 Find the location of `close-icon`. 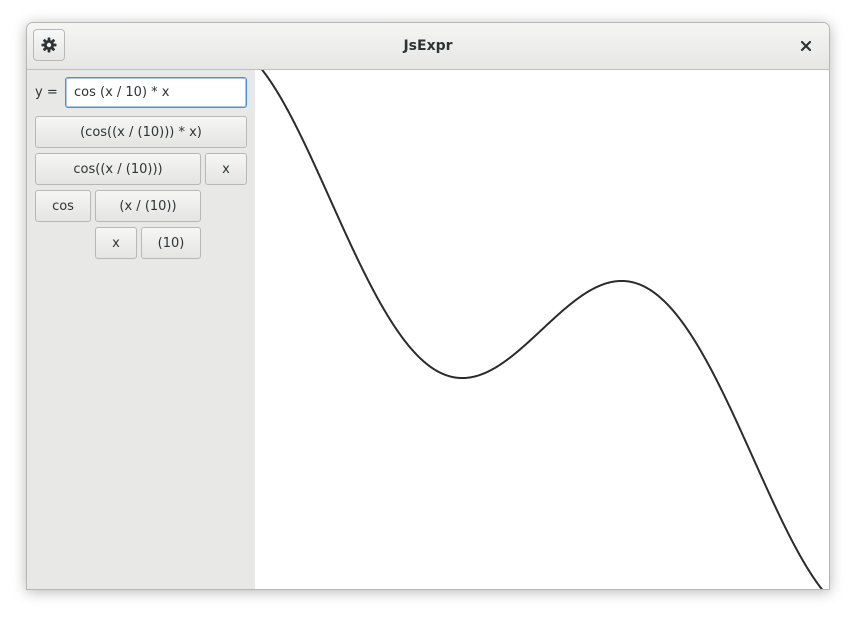

close-icon is located at coordinates (806, 46).